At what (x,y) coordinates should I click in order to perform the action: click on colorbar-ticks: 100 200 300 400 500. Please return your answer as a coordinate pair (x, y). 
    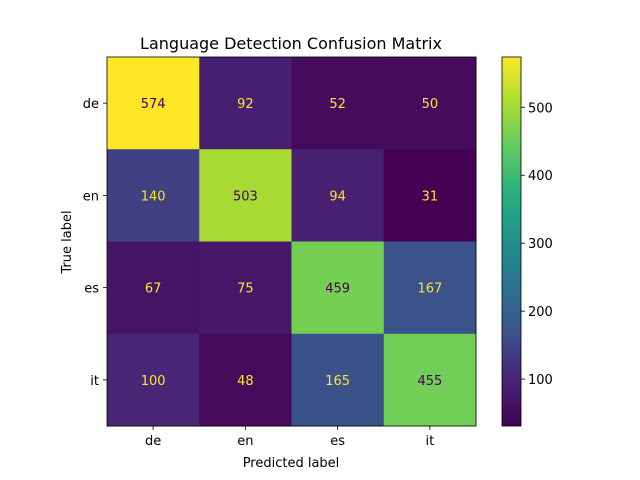
    Looking at the image, I should click on (537, 244).